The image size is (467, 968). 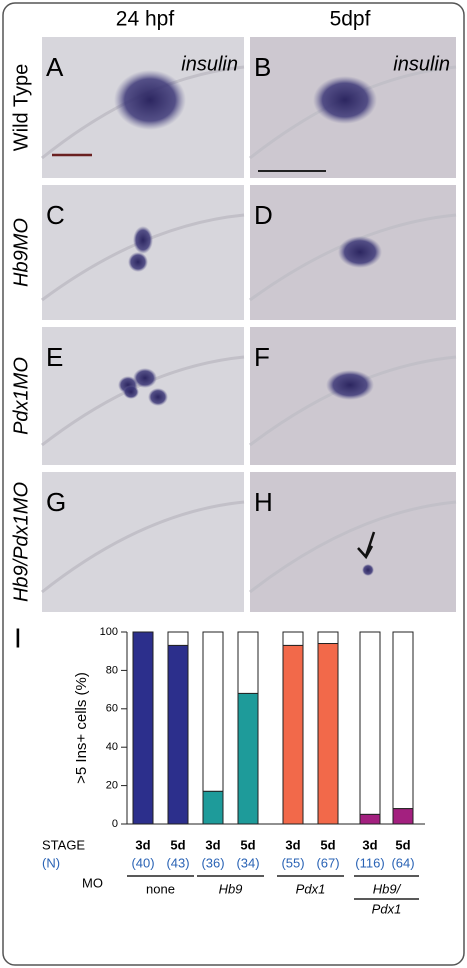 What do you see at coordinates (21, 107) in the screenshot?
I see `row-label: Wild Type` at bounding box center [21, 107].